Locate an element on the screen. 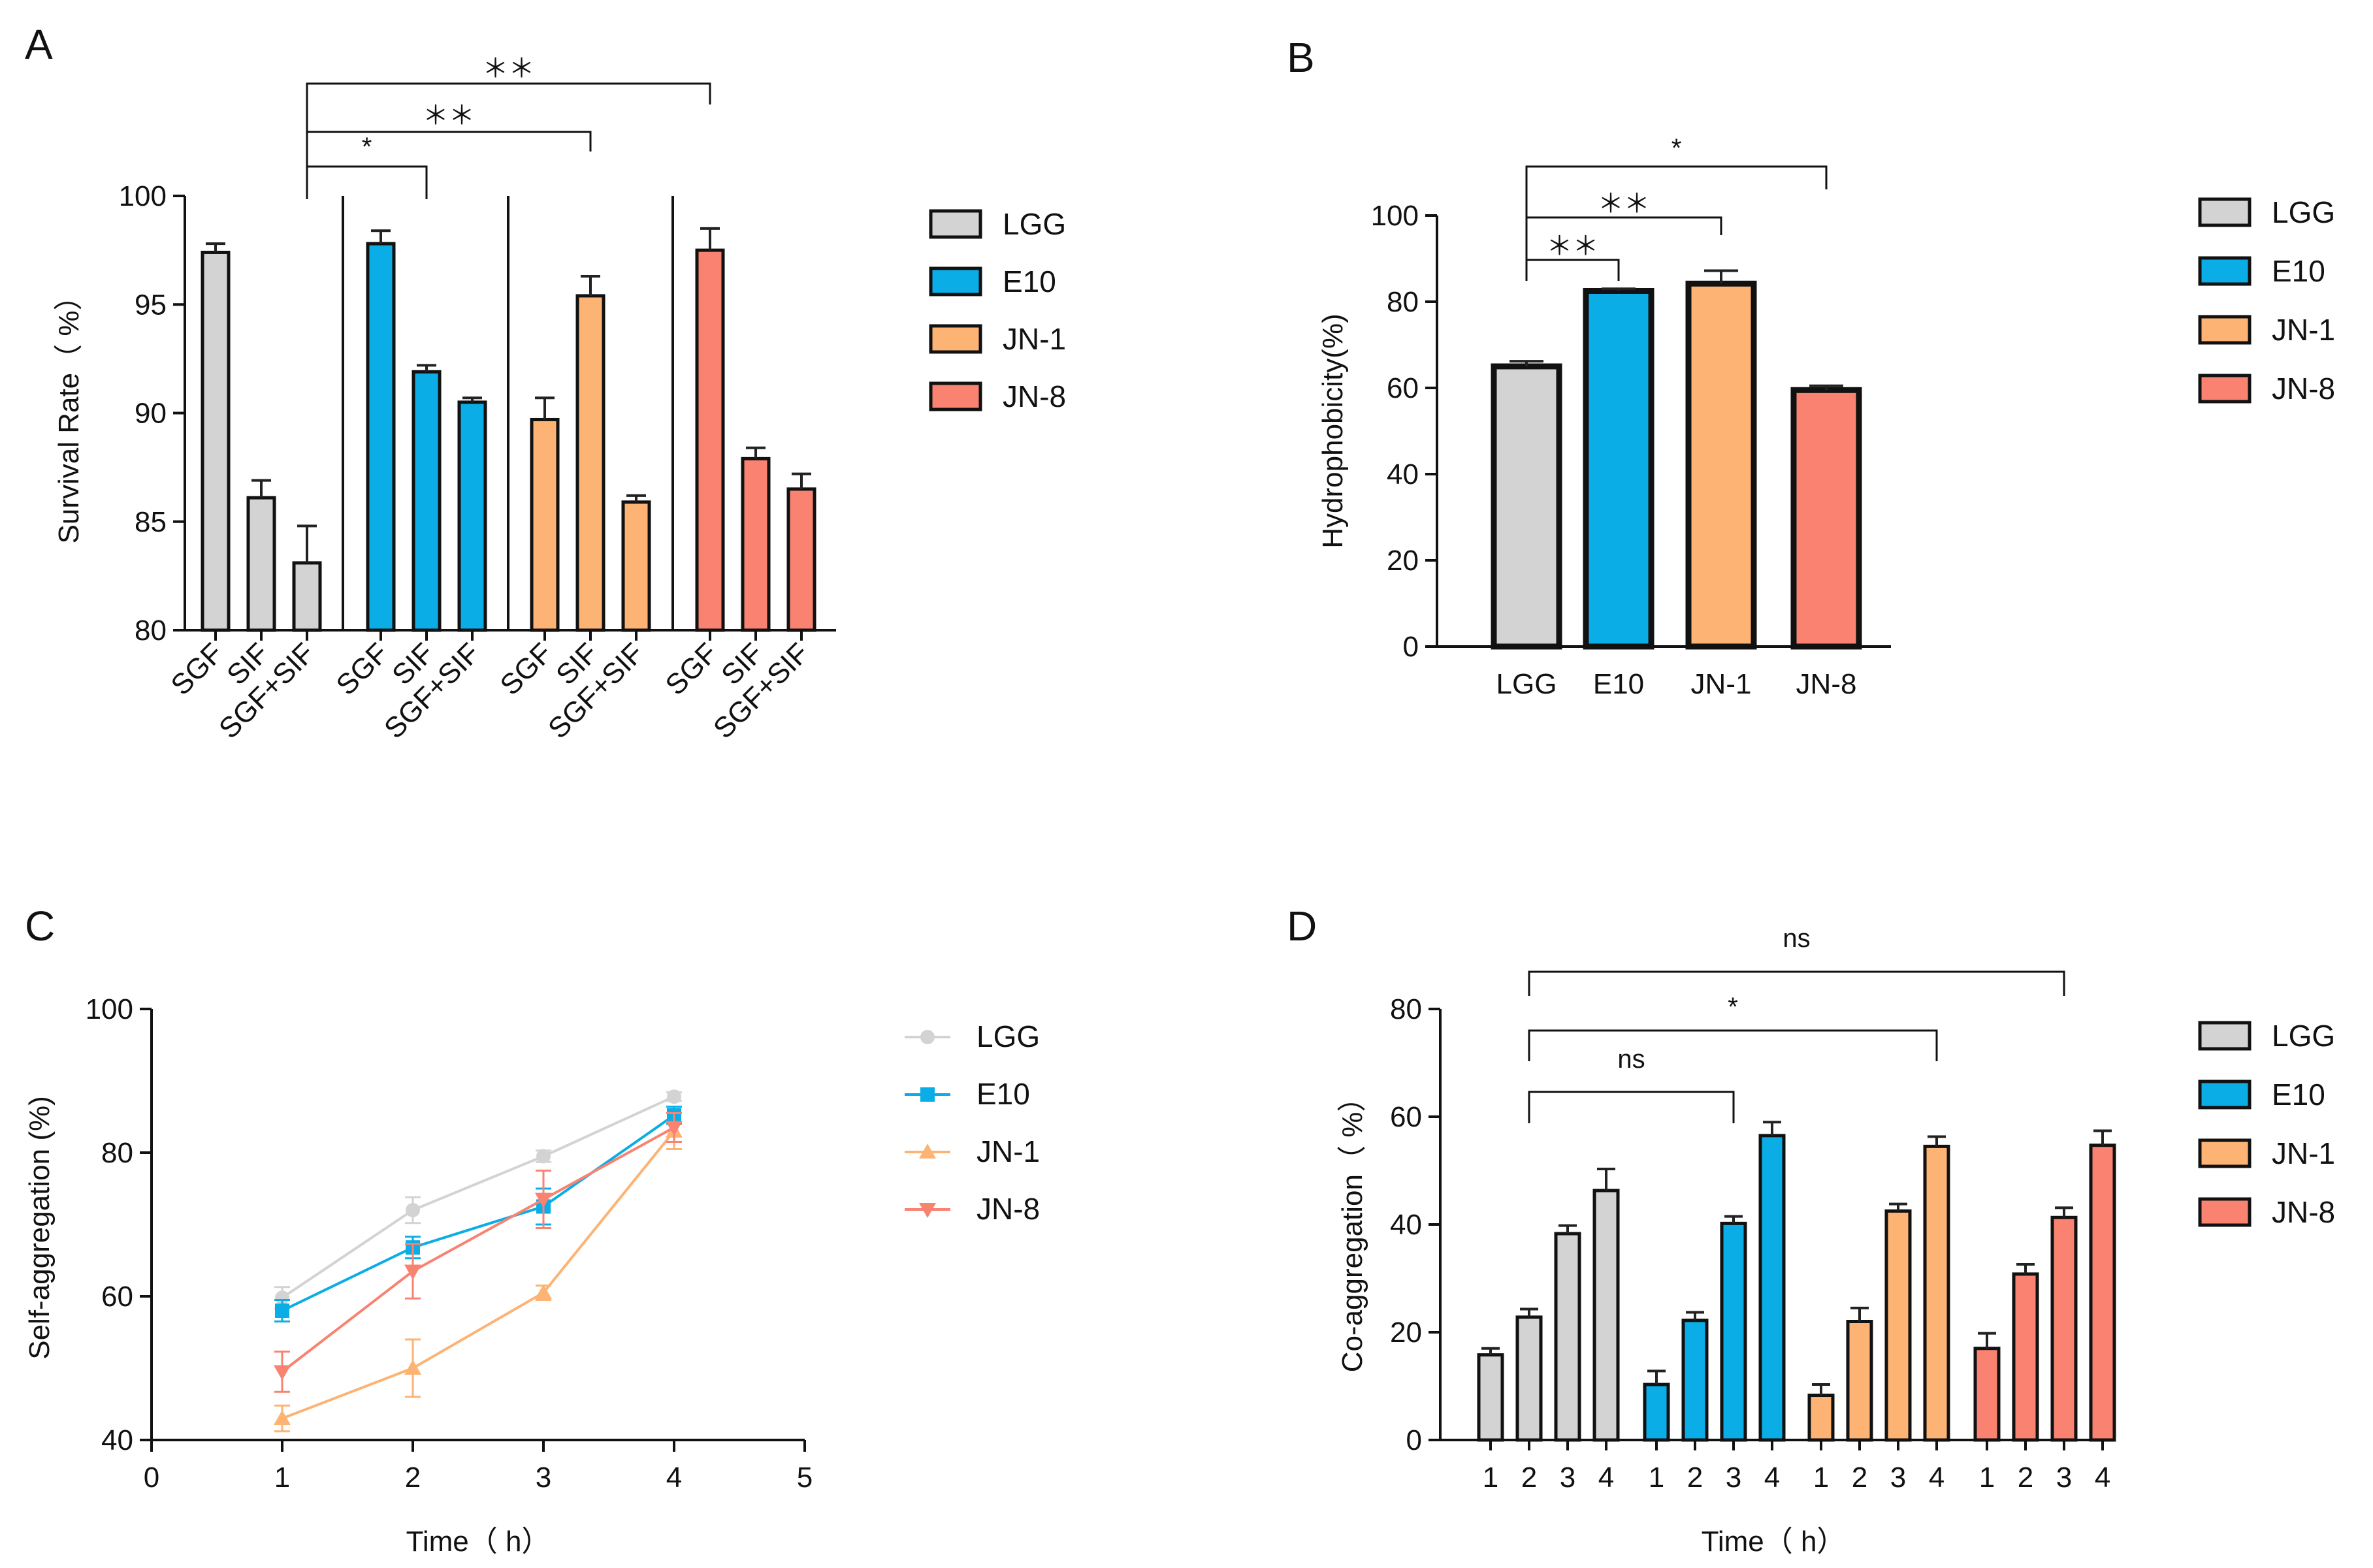 The image size is (2373, 1568). y-tick-label: 90 is located at coordinates (151, 414).